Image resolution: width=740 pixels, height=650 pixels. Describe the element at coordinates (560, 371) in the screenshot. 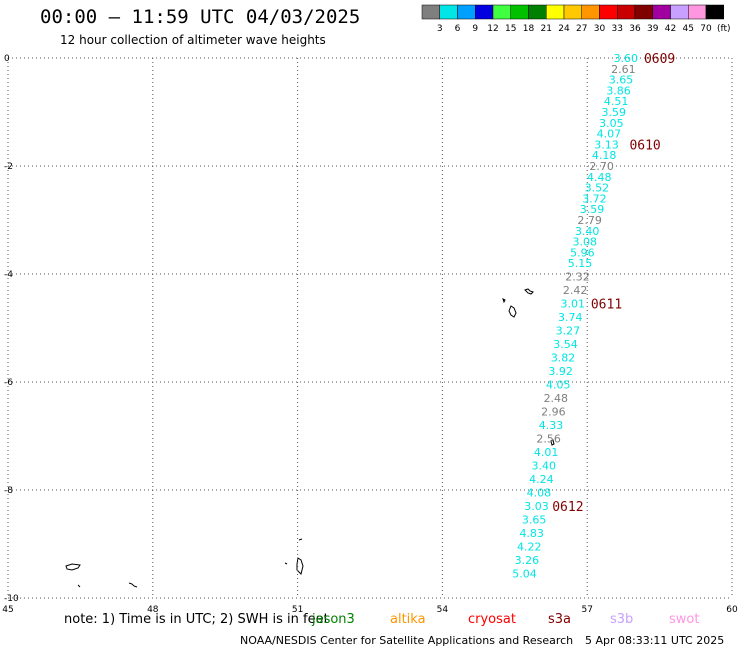

I see `wave-height-label: 3.92` at that location.